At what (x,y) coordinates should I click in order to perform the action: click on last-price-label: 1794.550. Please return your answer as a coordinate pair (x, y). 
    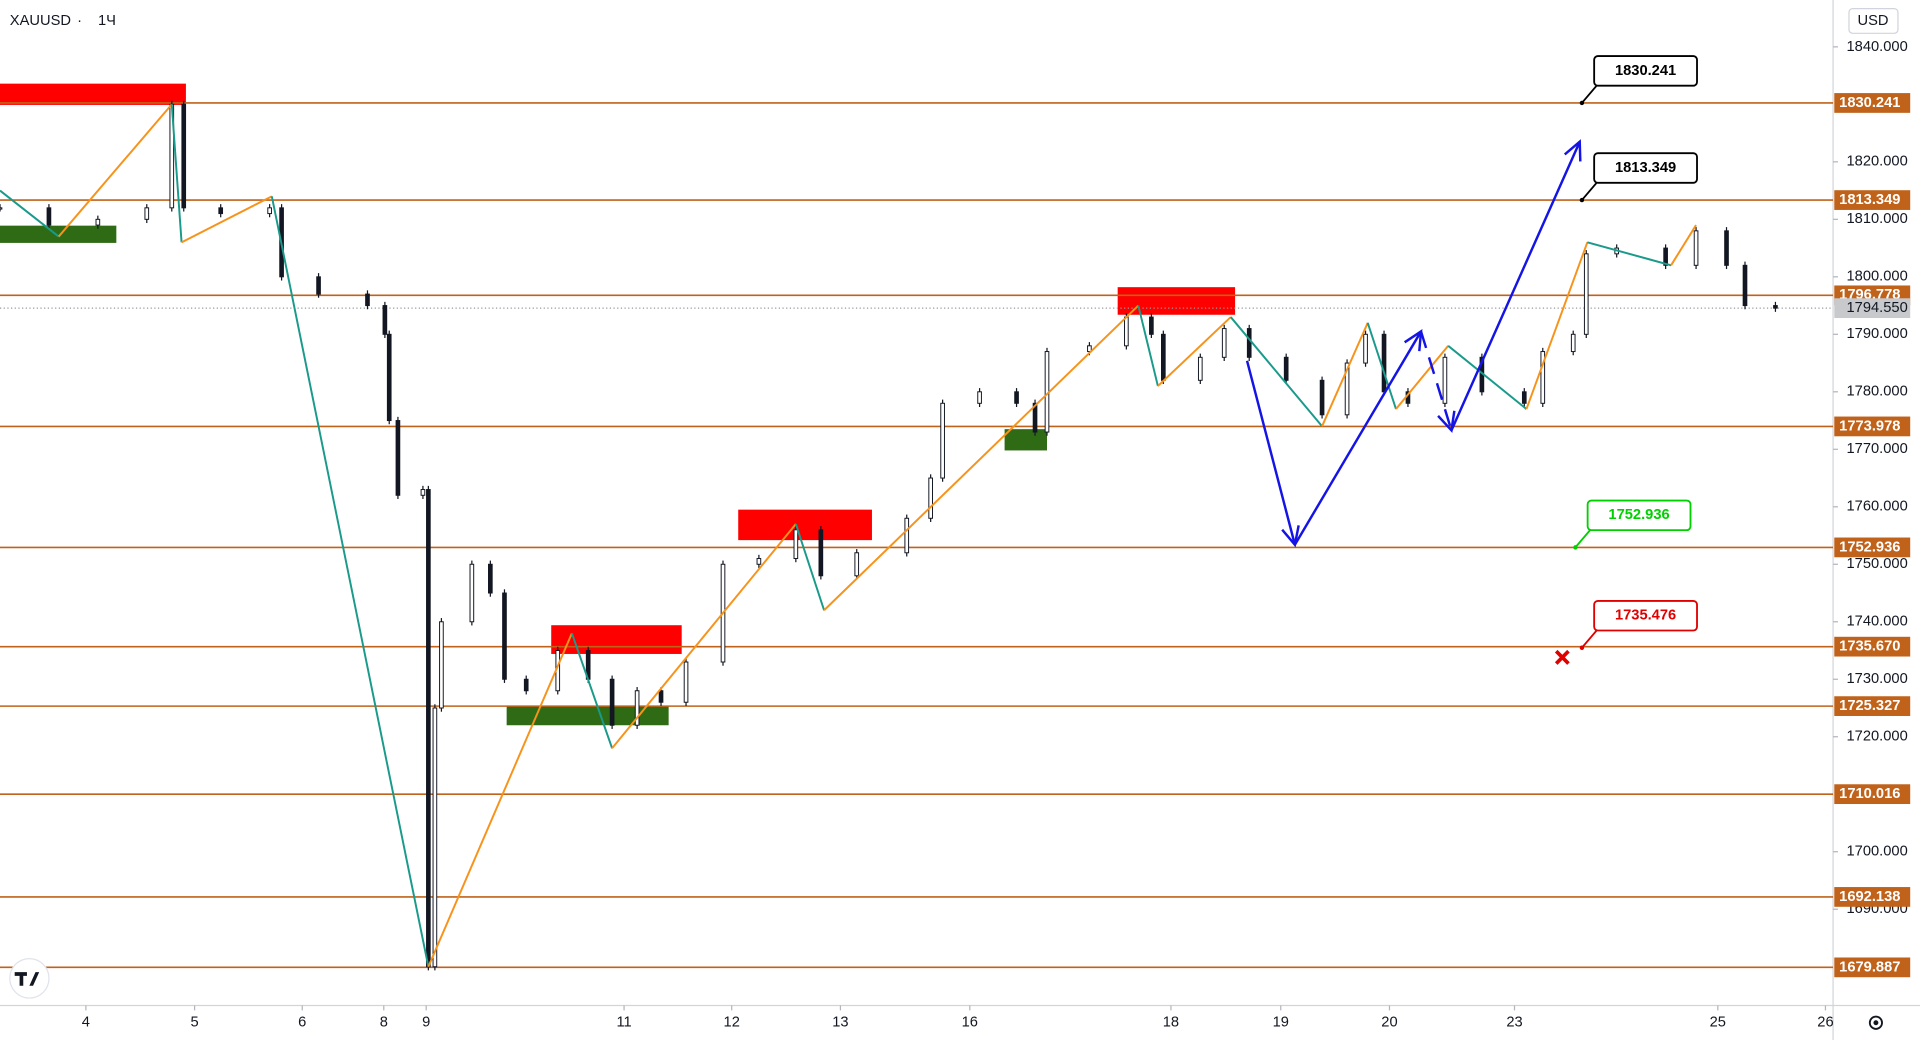
    Looking at the image, I should click on (1877, 308).